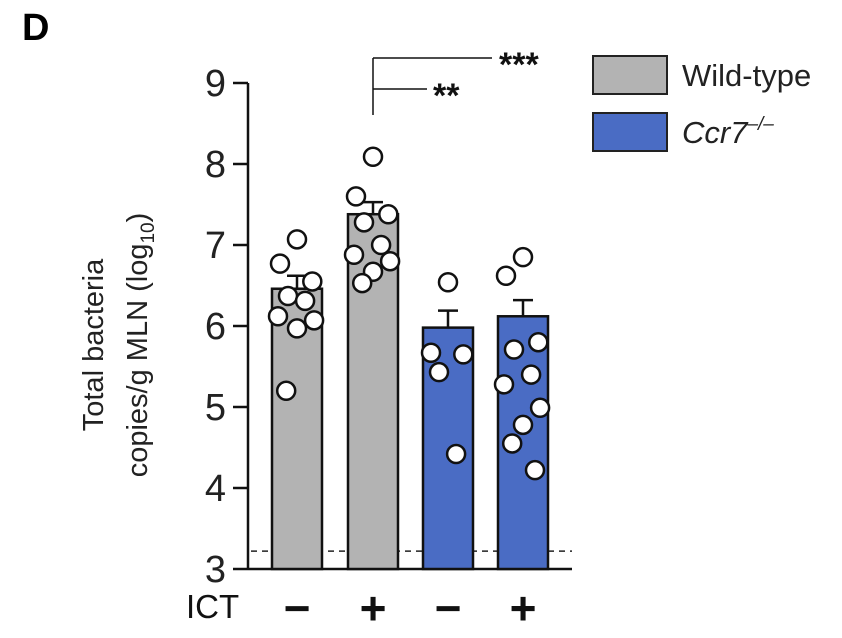 This screenshot has width=842, height=638. I want to click on legend-swatch-ccr7, so click(630, 132).